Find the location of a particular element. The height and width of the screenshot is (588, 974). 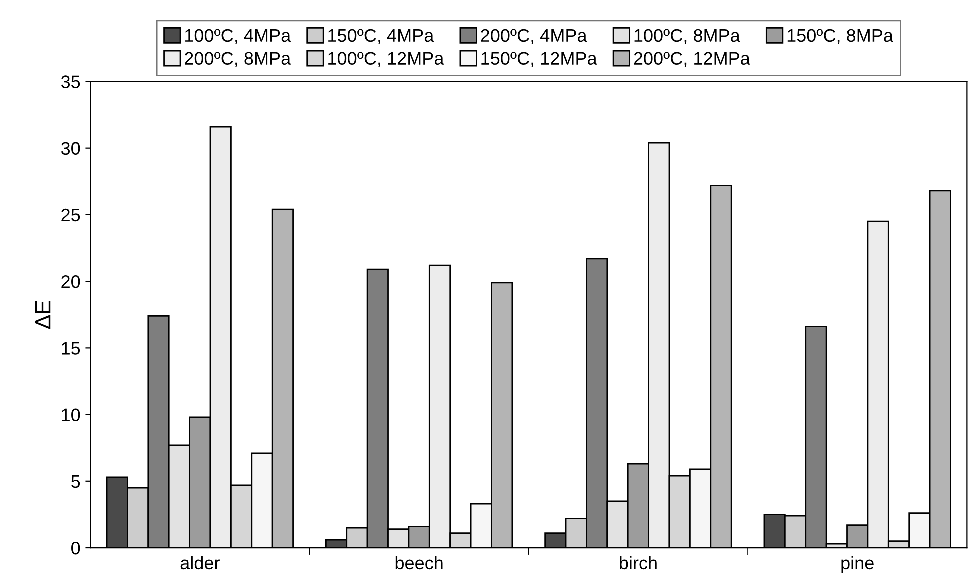

legend-label: 150ºC, 4MPa is located at coordinates (381, 36).